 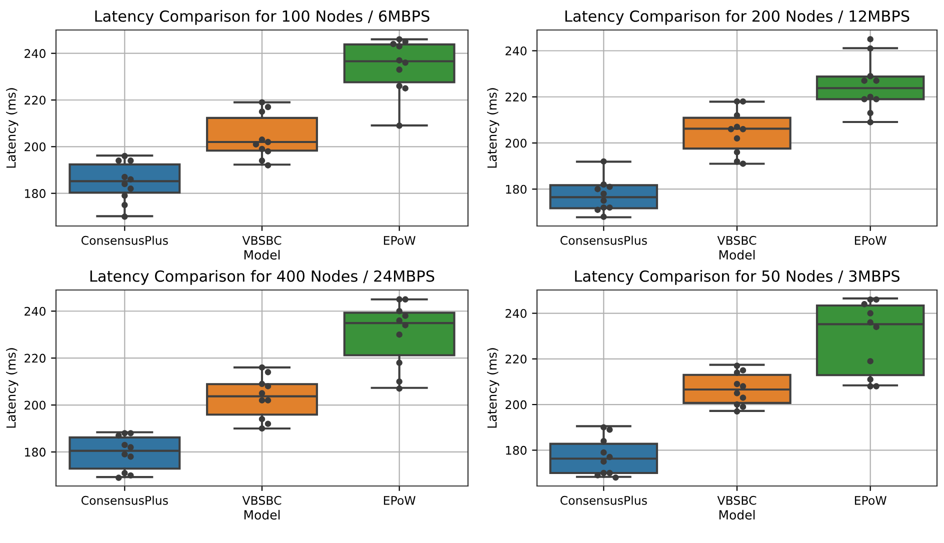 What do you see at coordinates (737, 17) in the screenshot?
I see `chart-title: Latency Comparison for 200 Nodes / 12MBPS` at bounding box center [737, 17].